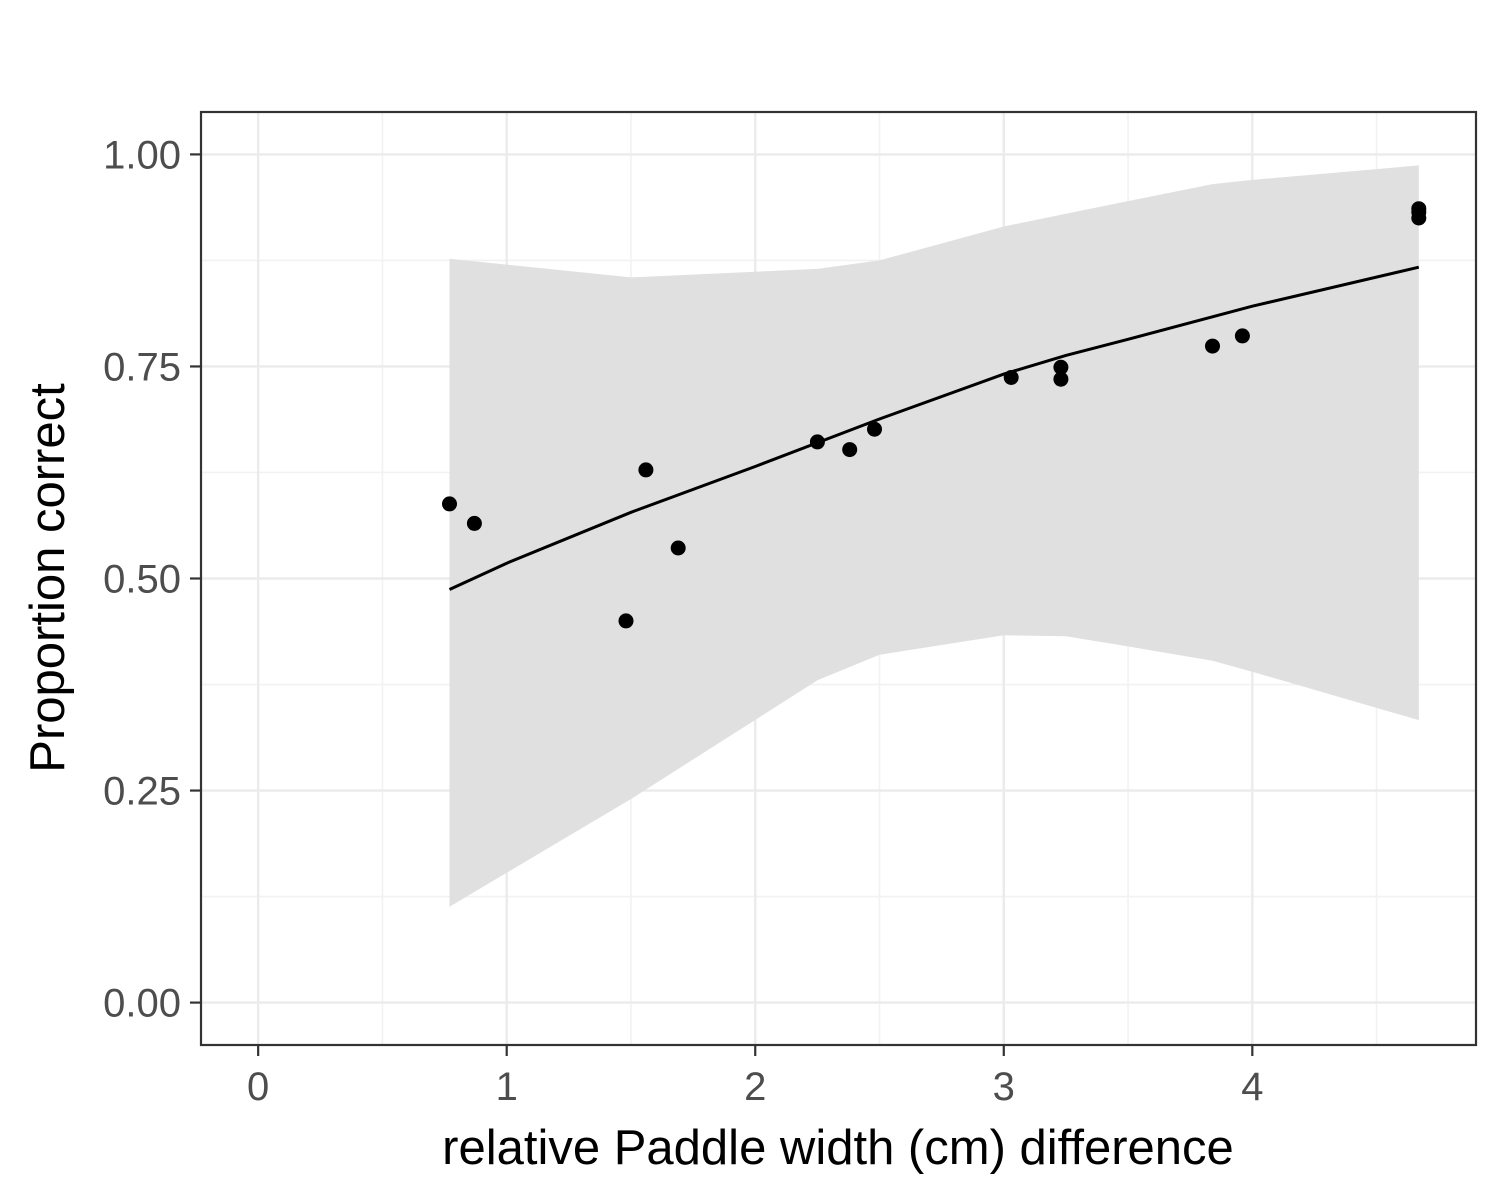 Image resolution: width=1500 pixels, height=1200 pixels. What do you see at coordinates (838, 1148) in the screenshot?
I see `x-axis-title: relative Paddle width (cm) difference` at bounding box center [838, 1148].